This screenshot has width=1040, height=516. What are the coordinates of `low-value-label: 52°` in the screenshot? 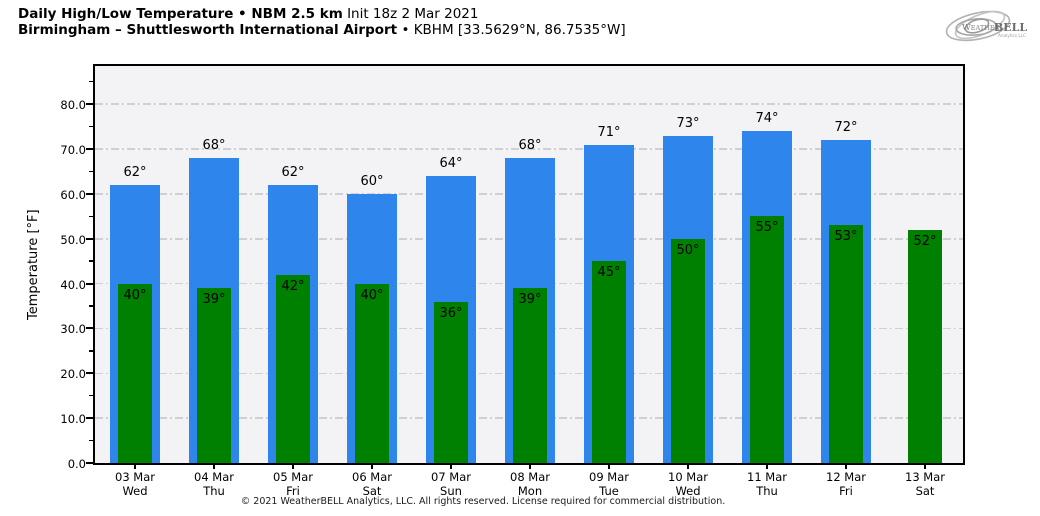 It's located at (925, 241).